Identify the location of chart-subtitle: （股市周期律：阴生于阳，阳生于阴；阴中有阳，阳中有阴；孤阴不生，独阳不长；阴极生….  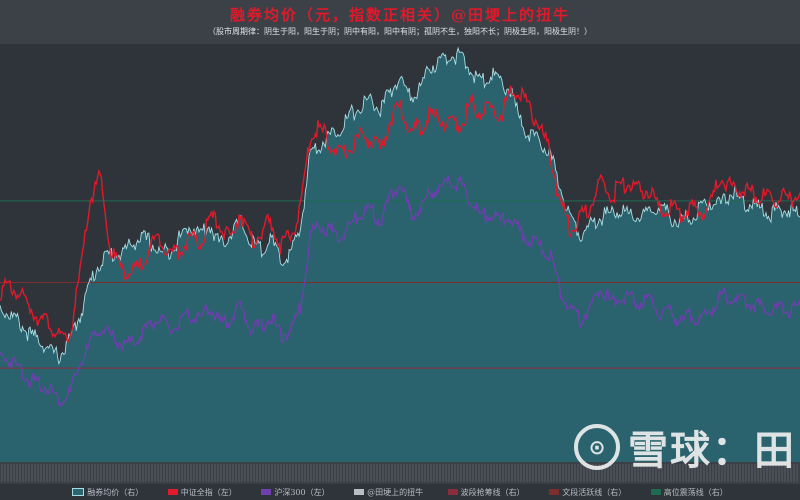
(400, 31).